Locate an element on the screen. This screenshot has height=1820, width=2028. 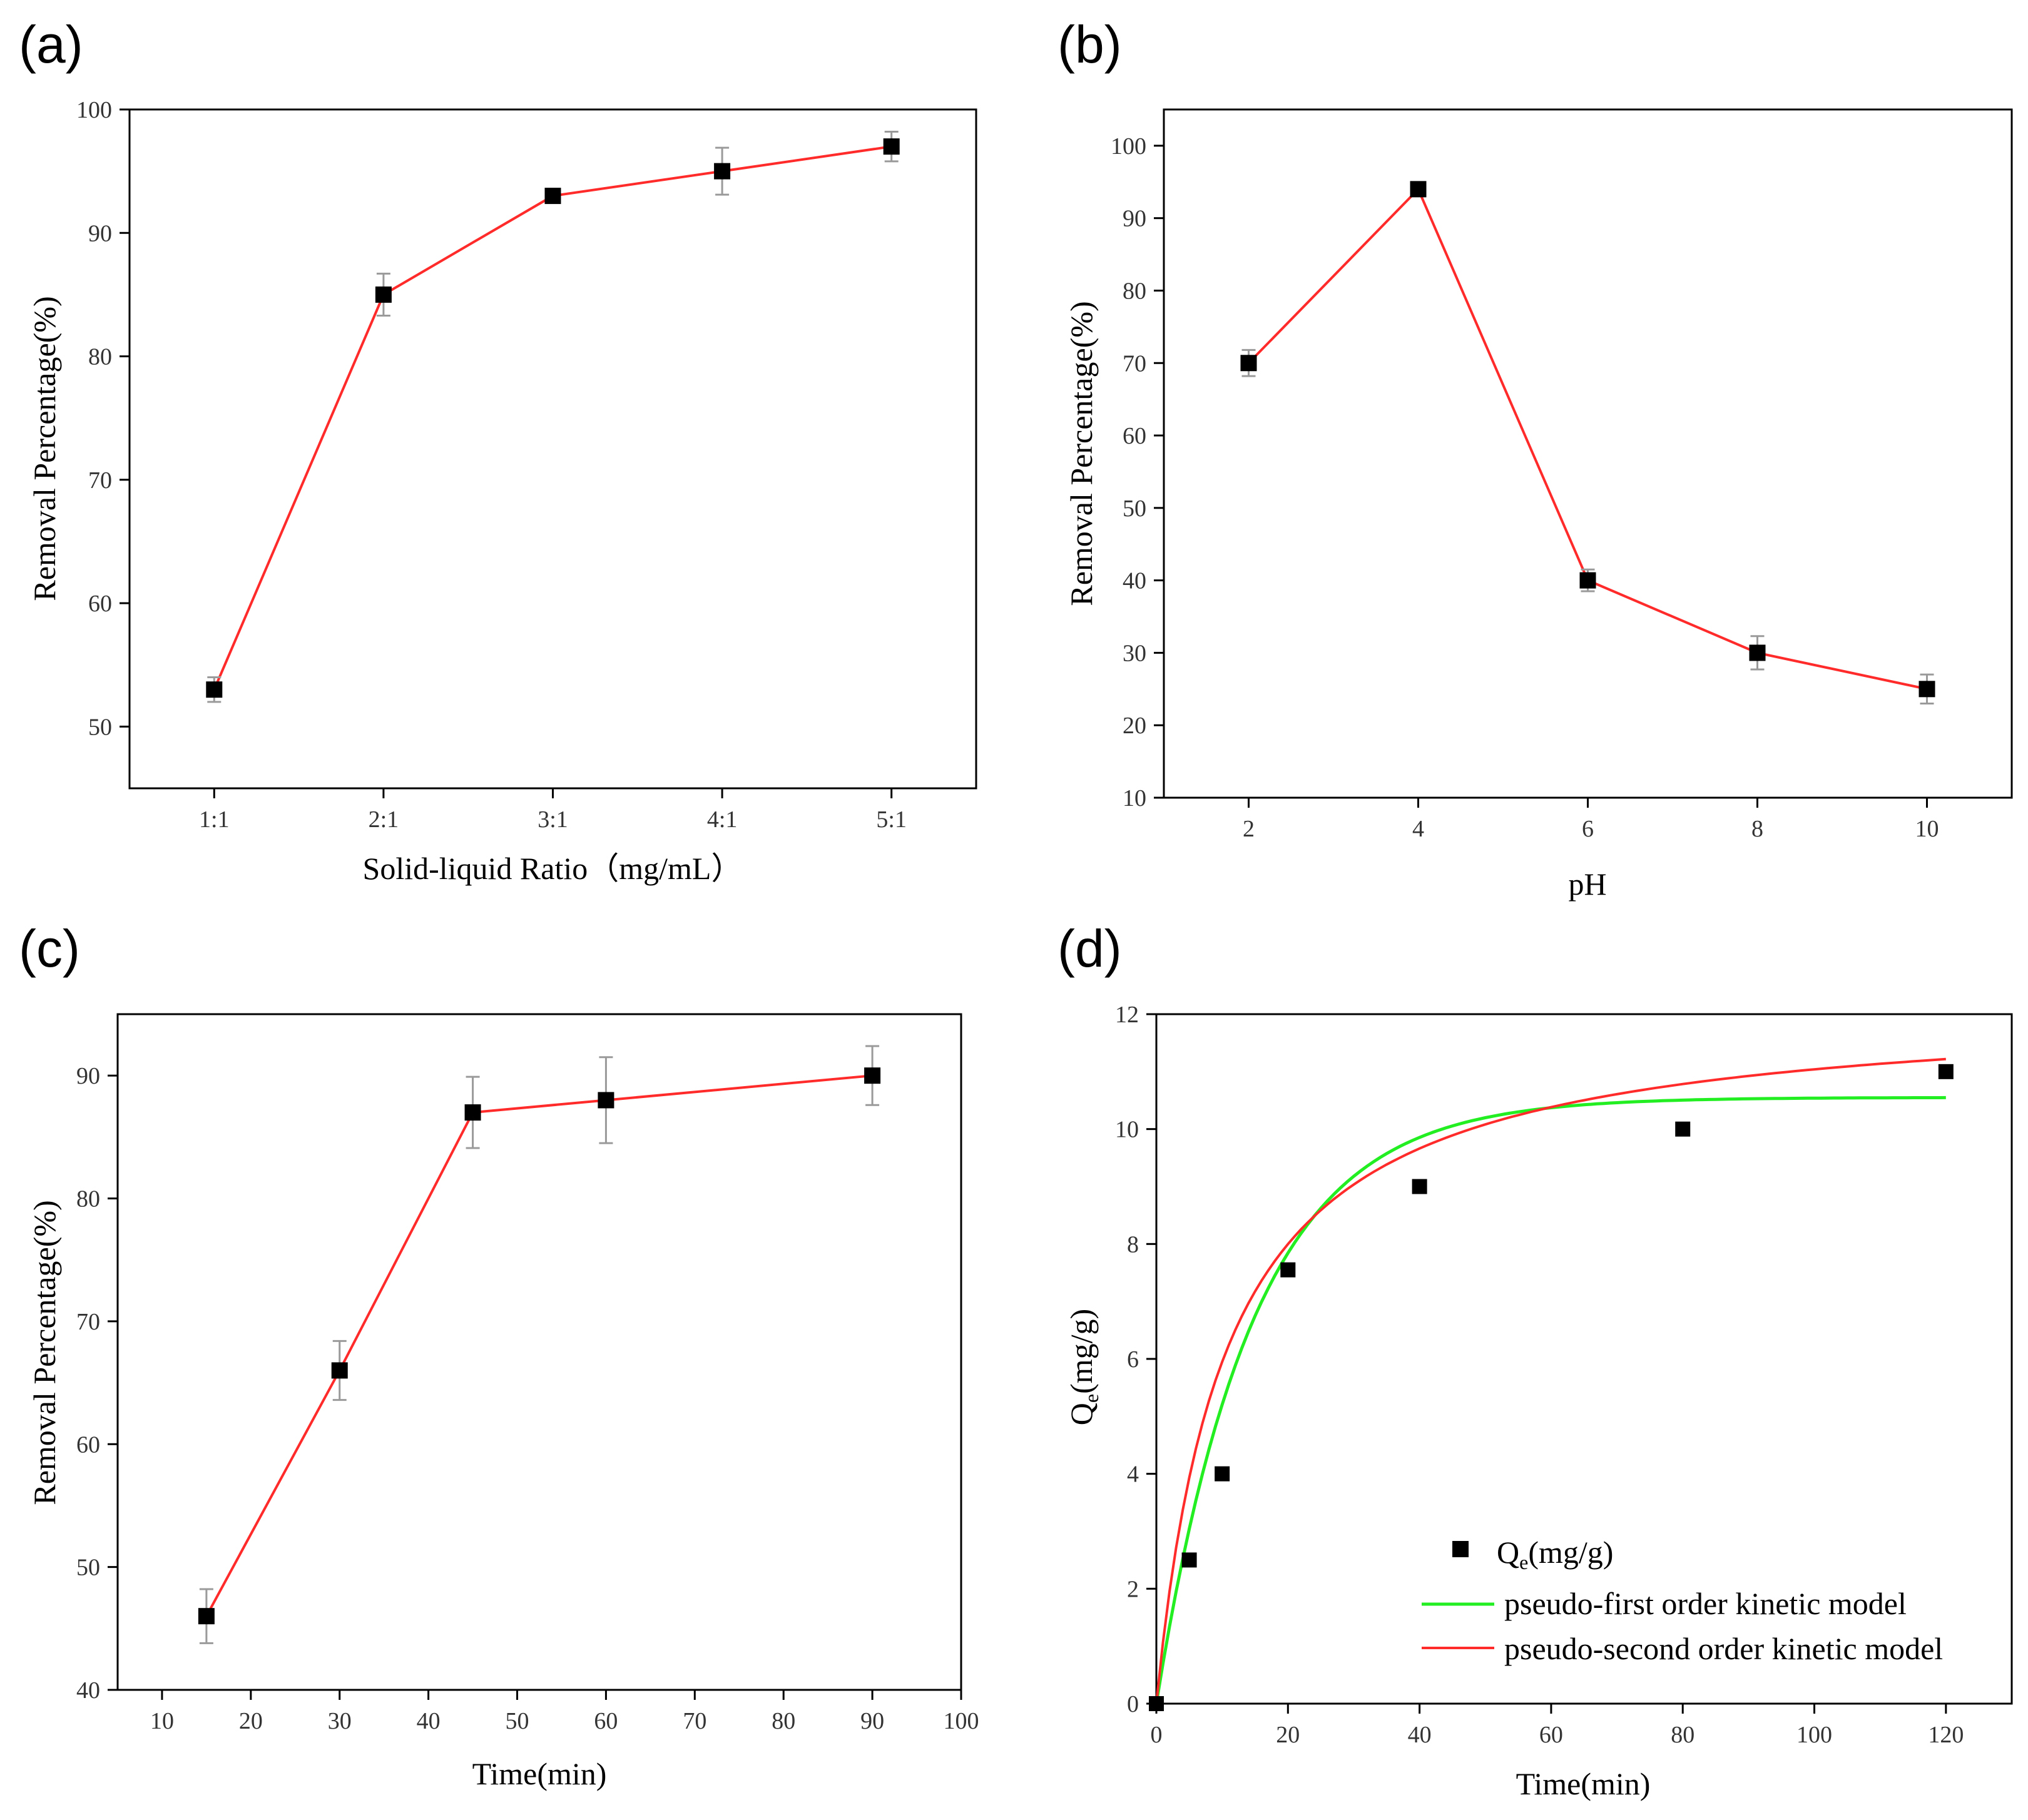
x-tick-label: 30 is located at coordinates (340, 1721).